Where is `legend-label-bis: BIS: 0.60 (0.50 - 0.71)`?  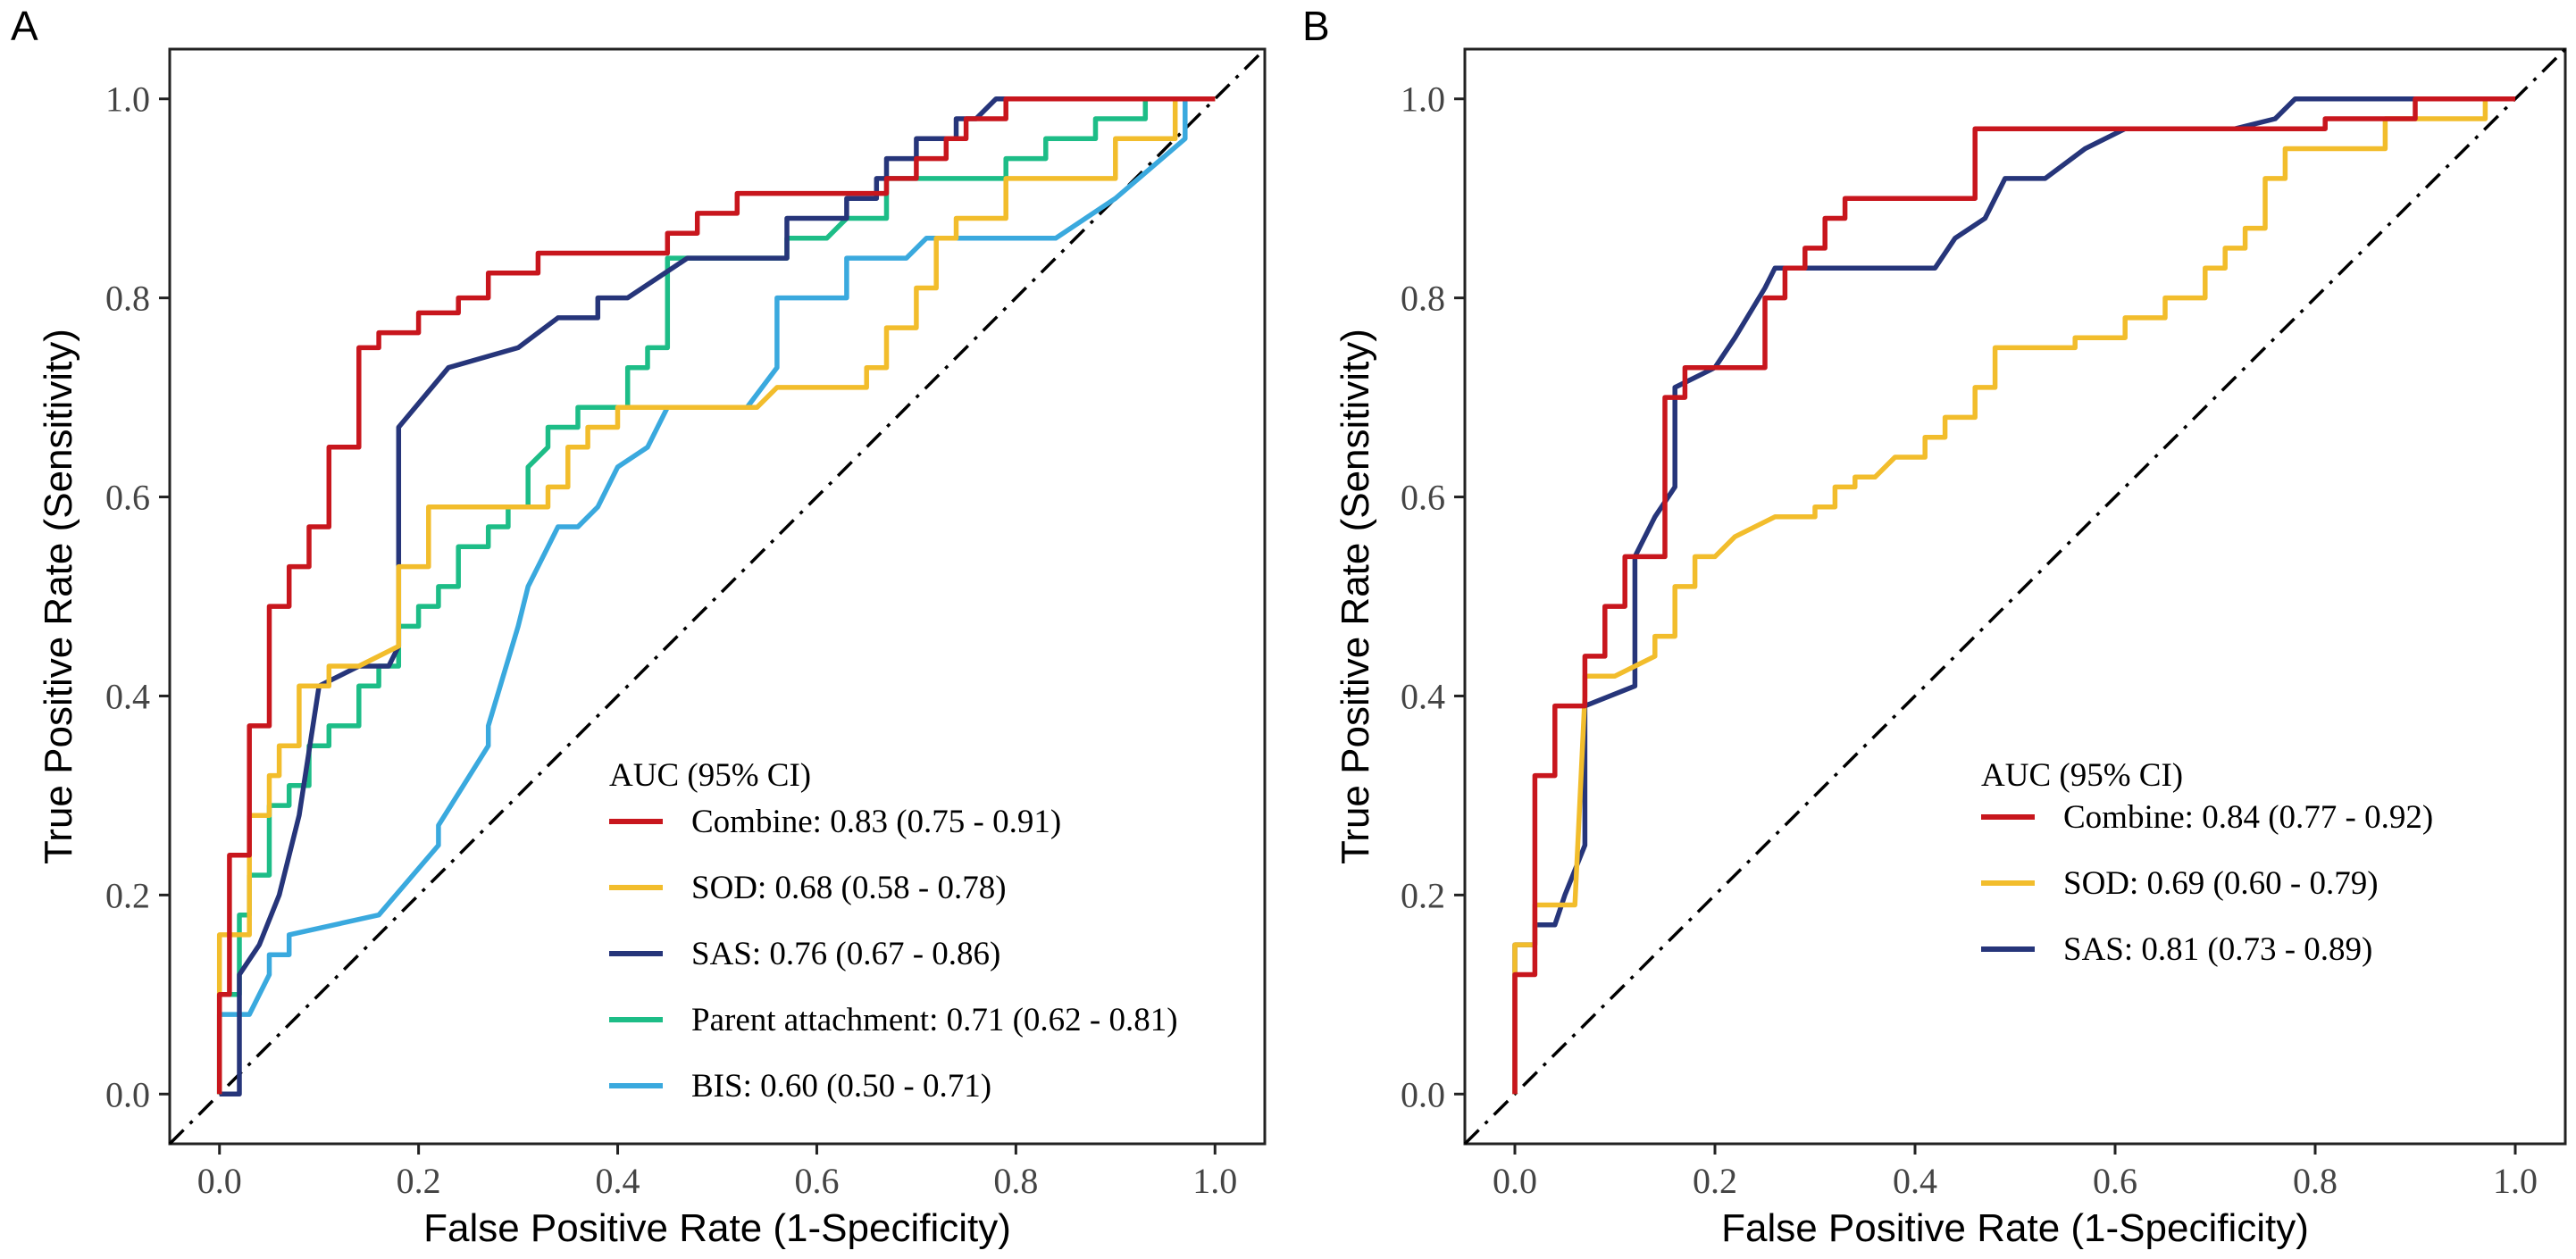
legend-label-bis: BIS: 0.60 (0.50 - 0.71) is located at coordinates (841, 1087).